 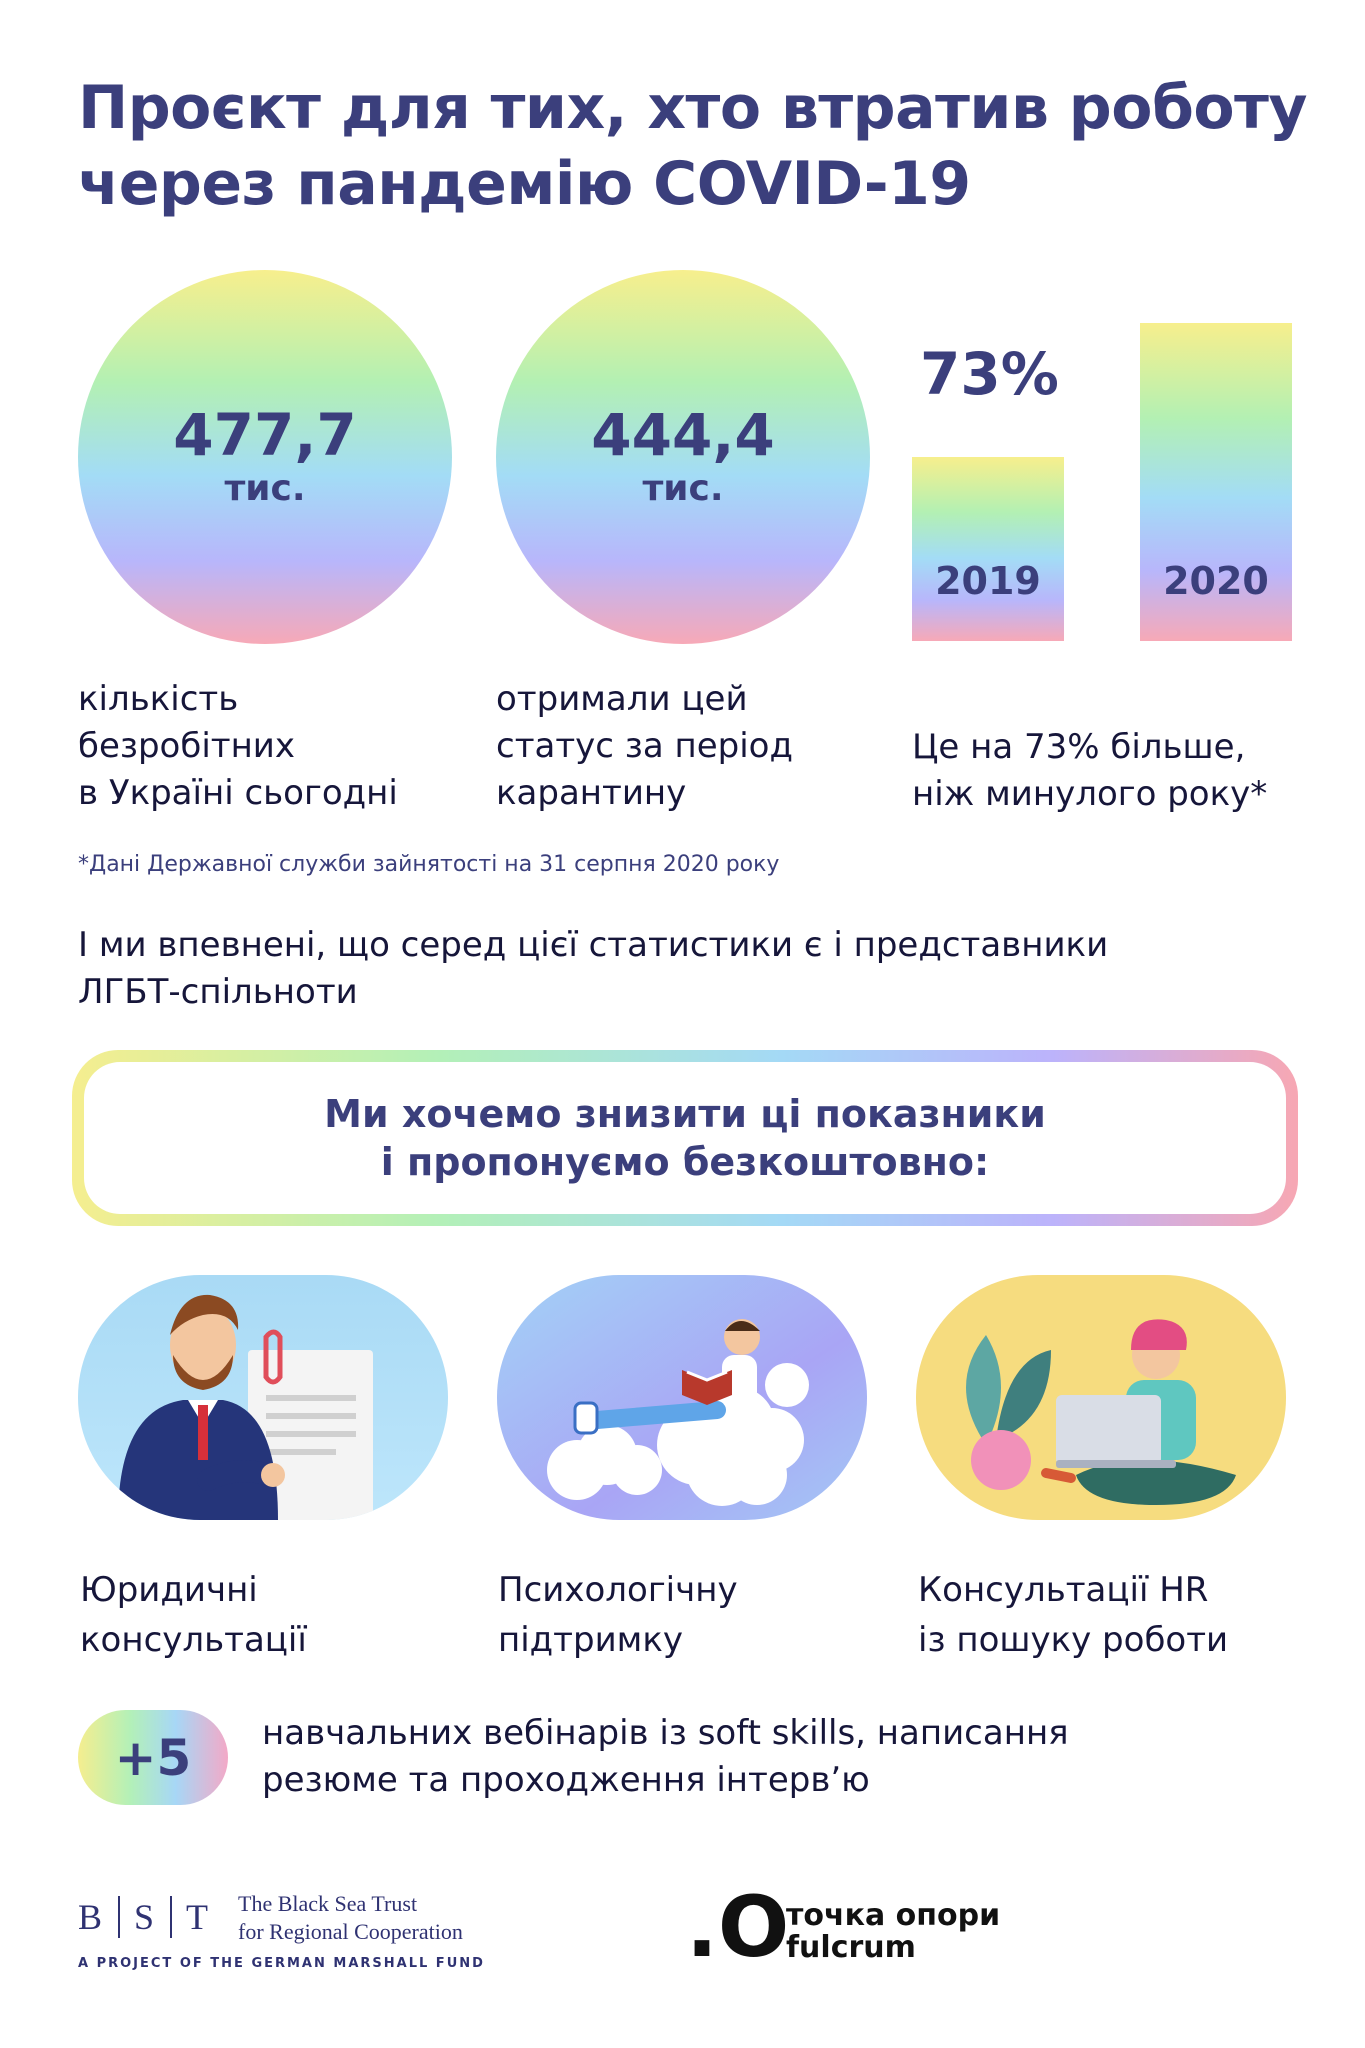 I want to click on growth-caption: Це на 73% більше, ніж минулого року*, so click(x=1127, y=771).